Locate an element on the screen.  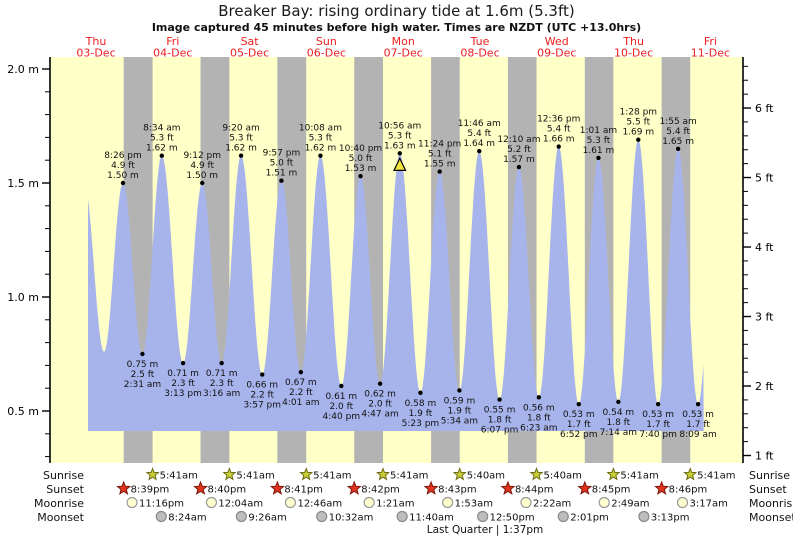
tide-extreme-annotation: 12:10 am is located at coordinates (518, 140).